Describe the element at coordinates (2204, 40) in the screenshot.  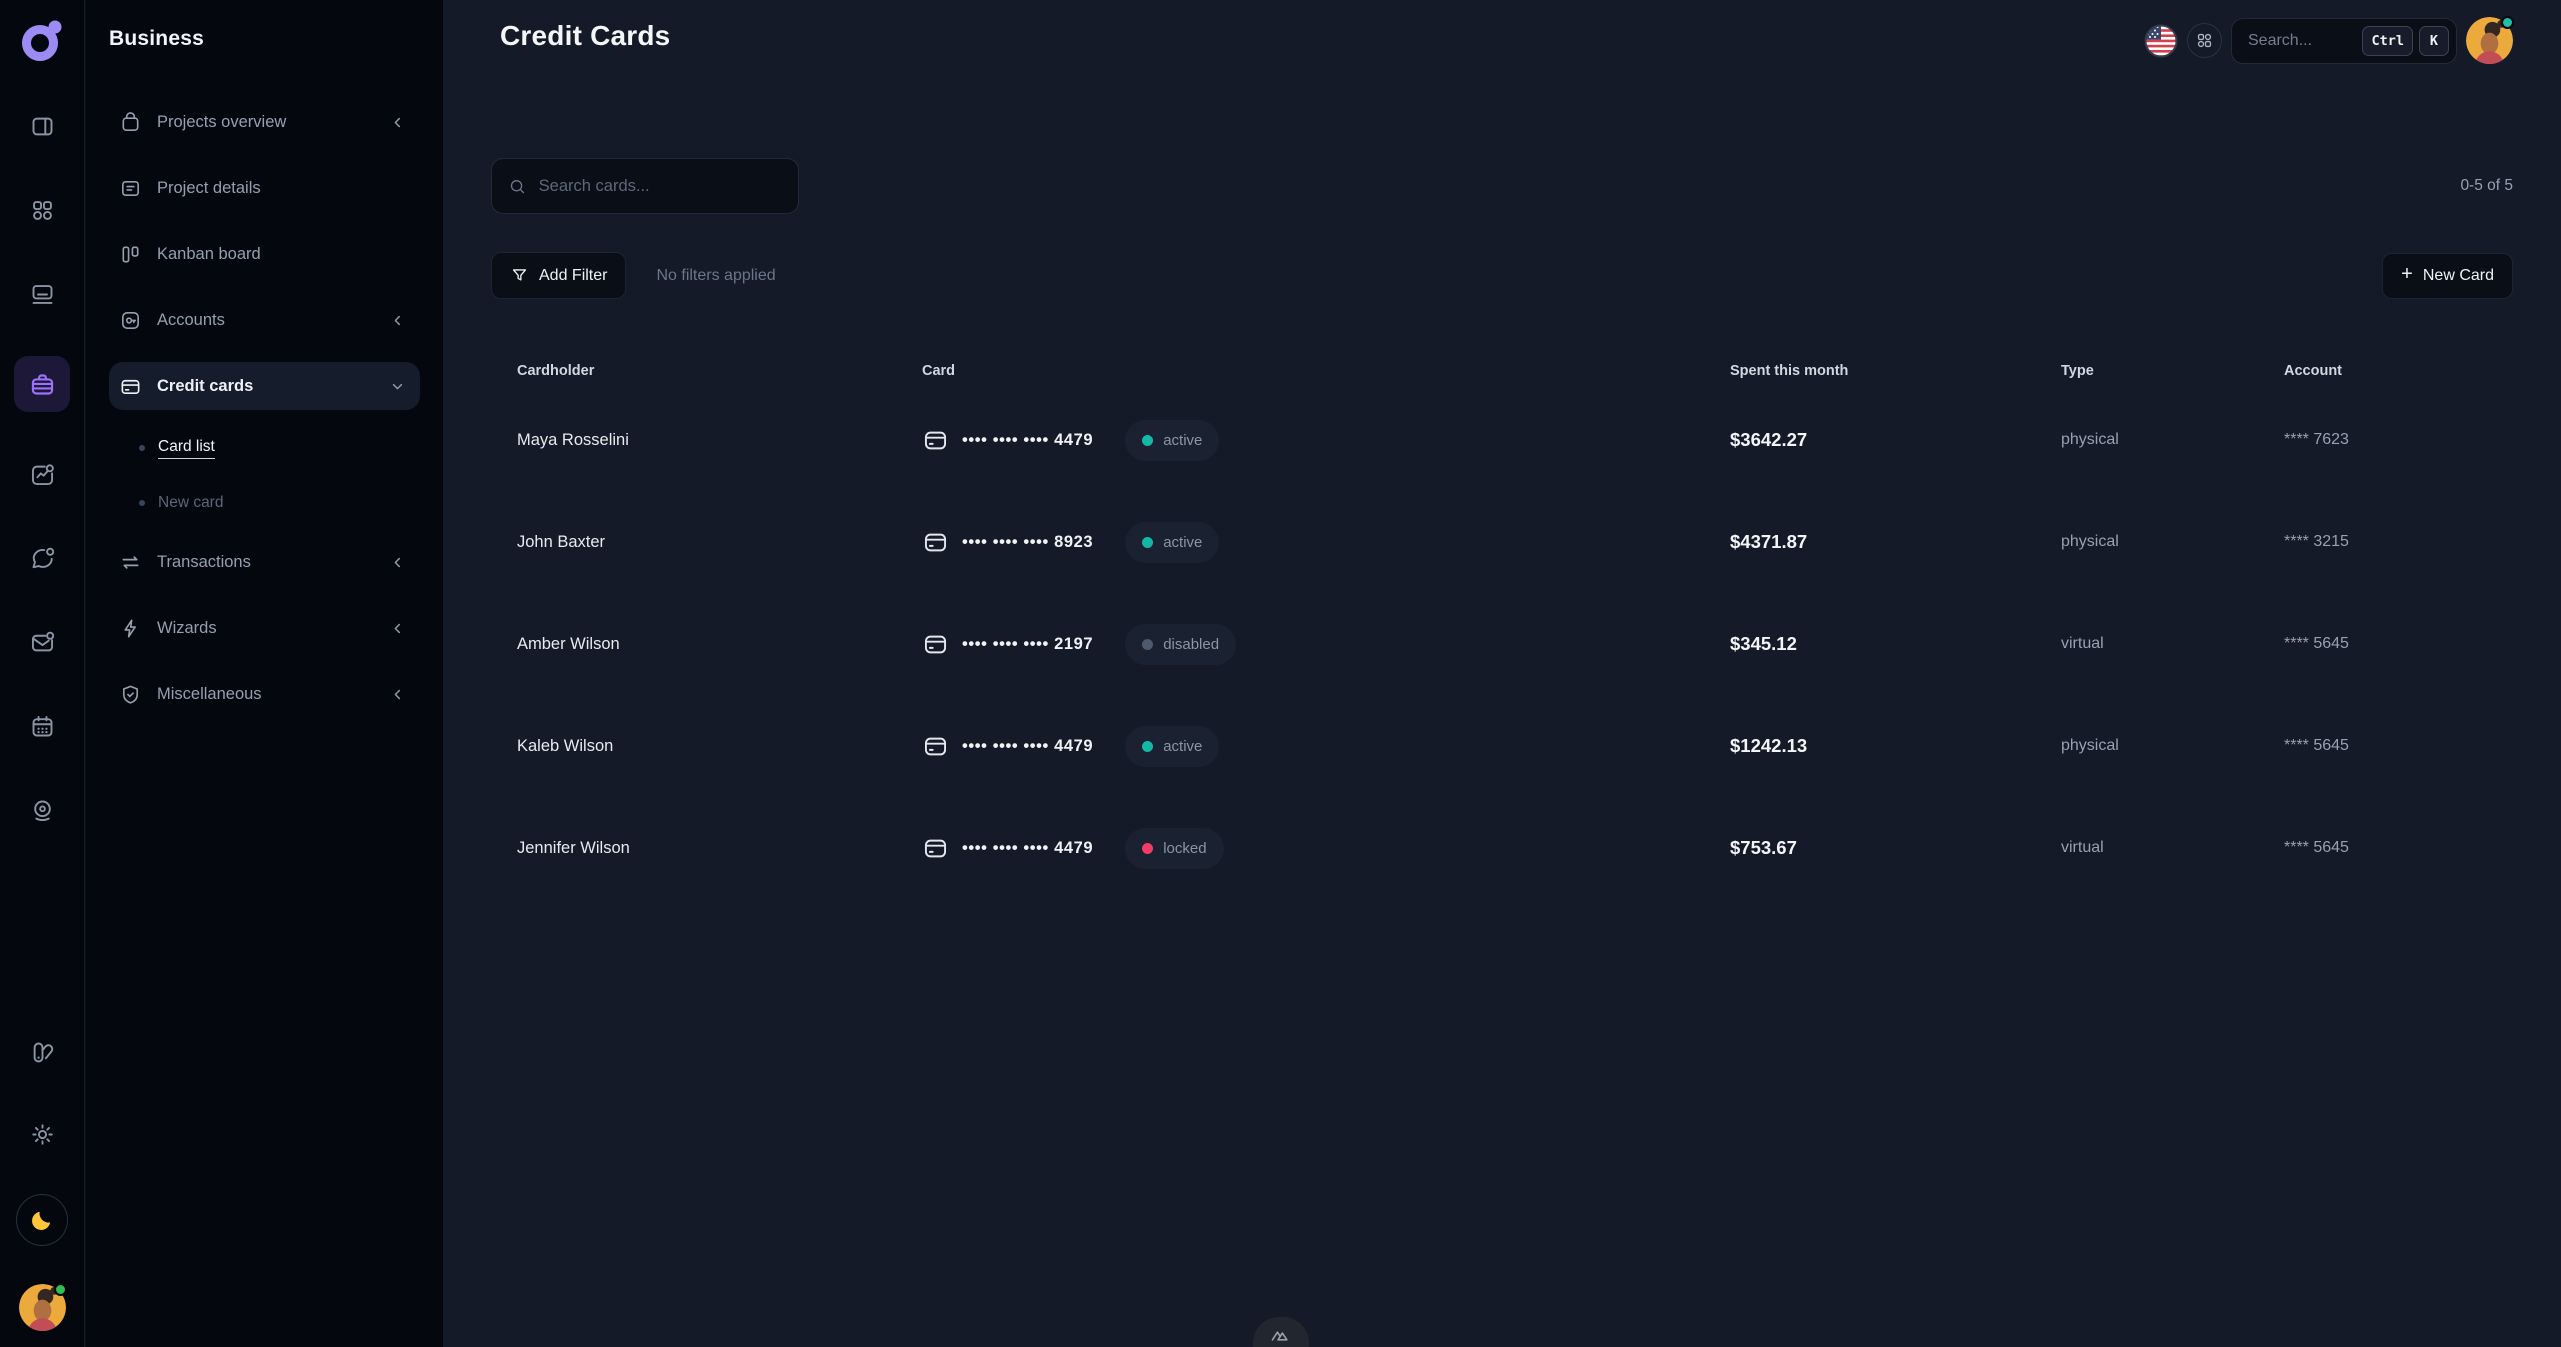
I see `apps-launcher-icon` at that location.